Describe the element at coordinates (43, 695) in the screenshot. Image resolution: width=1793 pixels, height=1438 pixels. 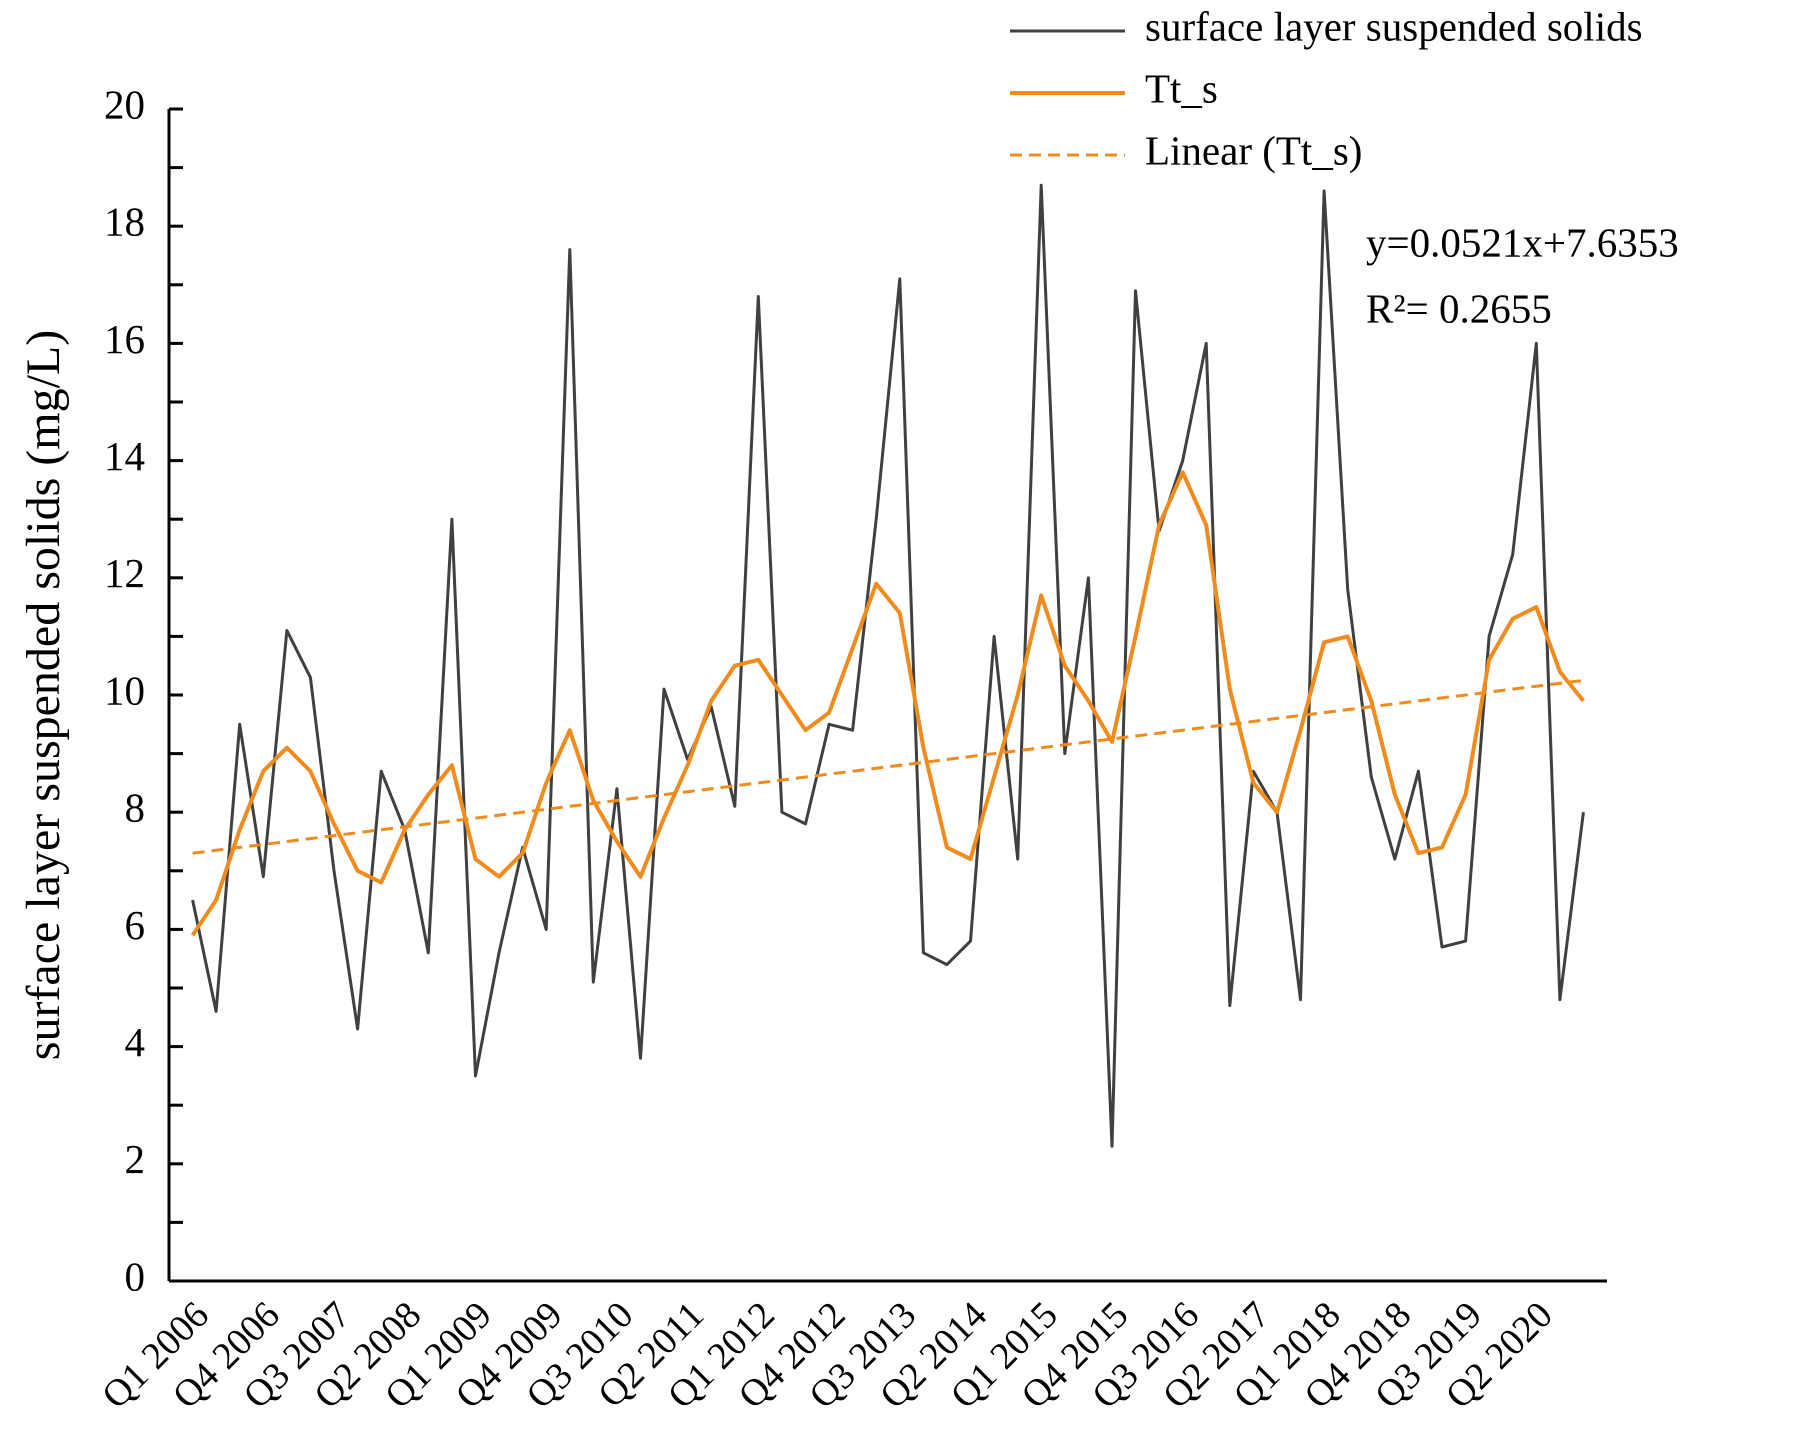
I see `y-axis-title: surface layer suspended solids (mg/L)` at that location.